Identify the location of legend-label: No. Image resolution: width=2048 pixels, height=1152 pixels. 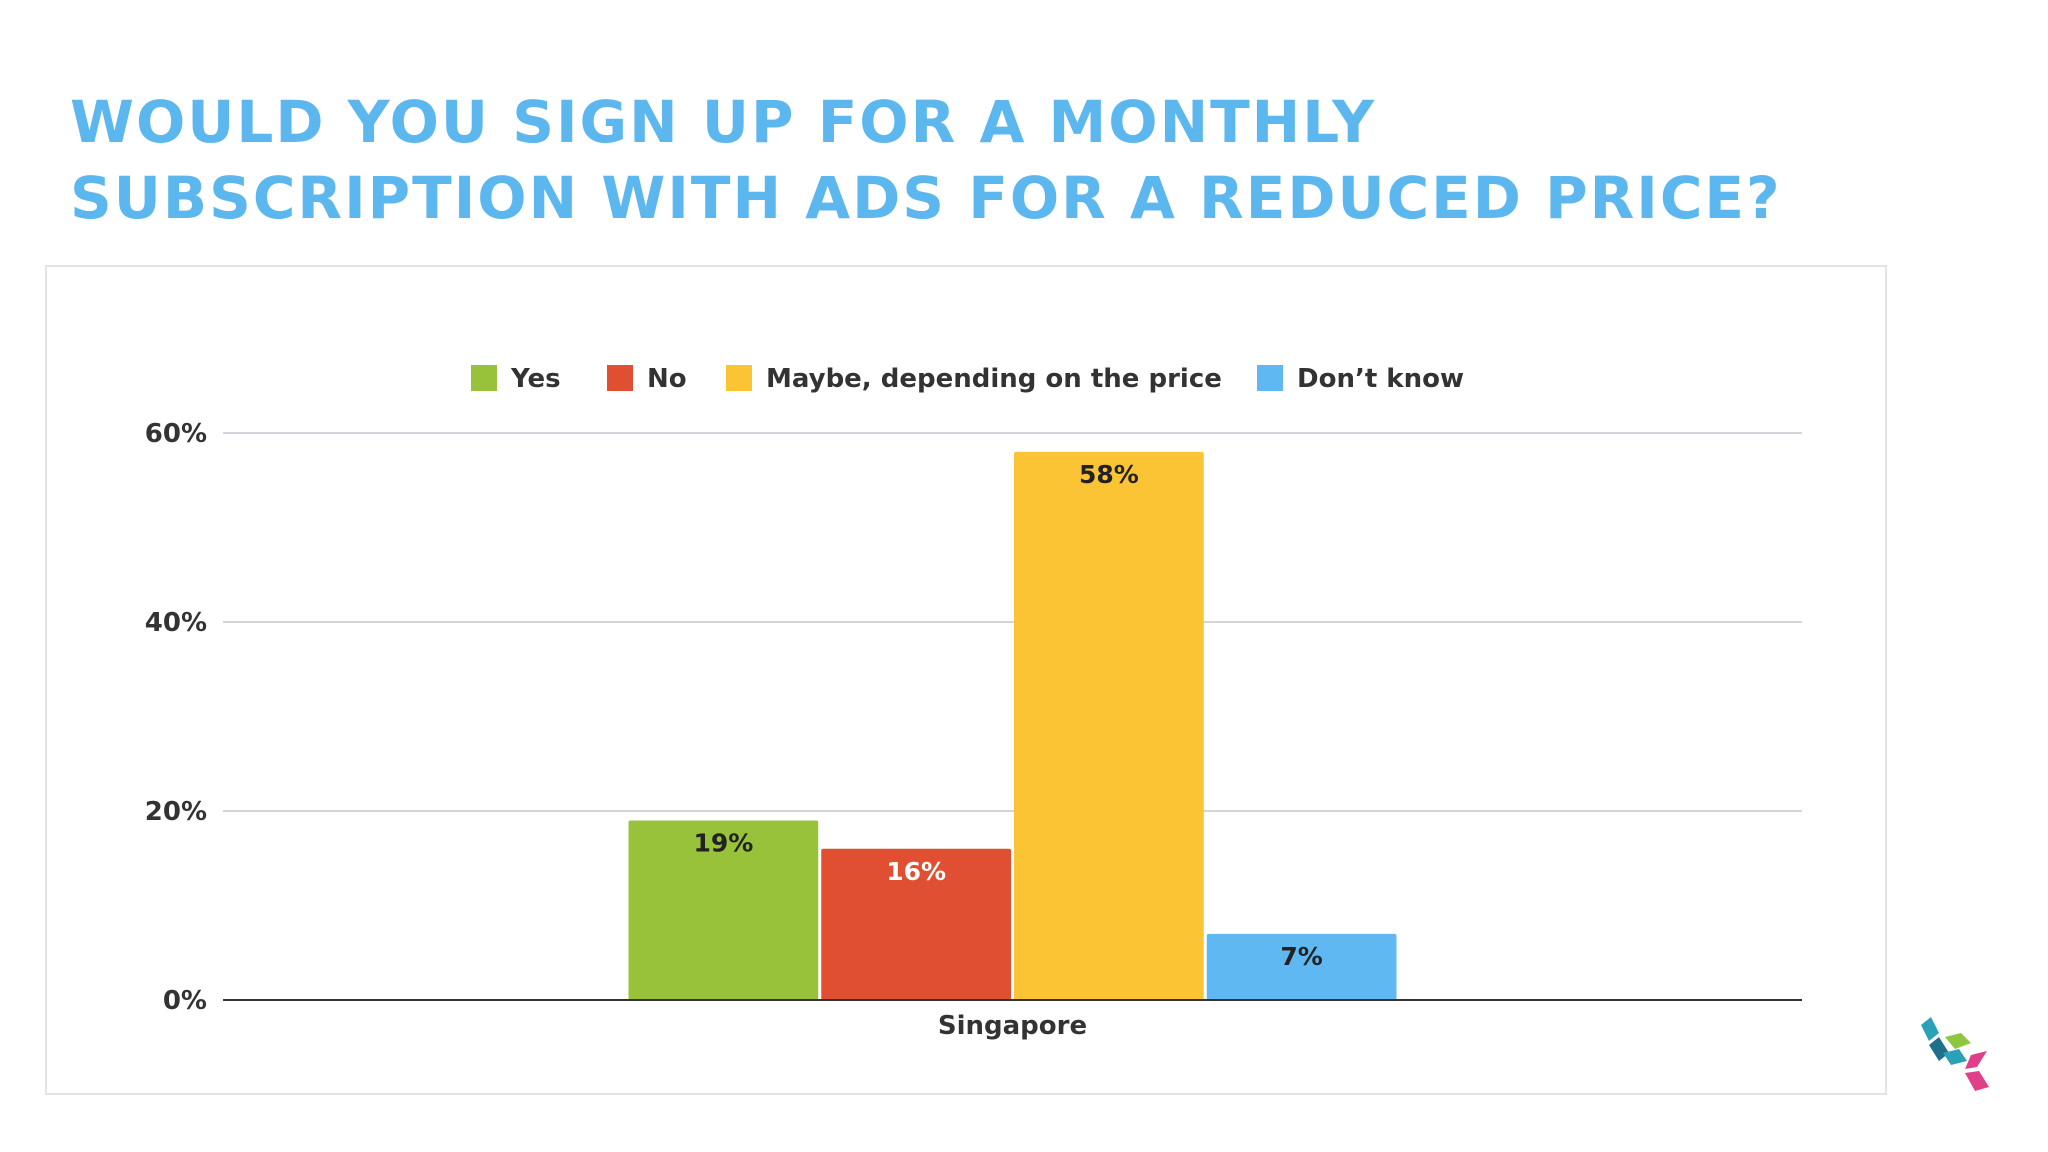
(667, 379).